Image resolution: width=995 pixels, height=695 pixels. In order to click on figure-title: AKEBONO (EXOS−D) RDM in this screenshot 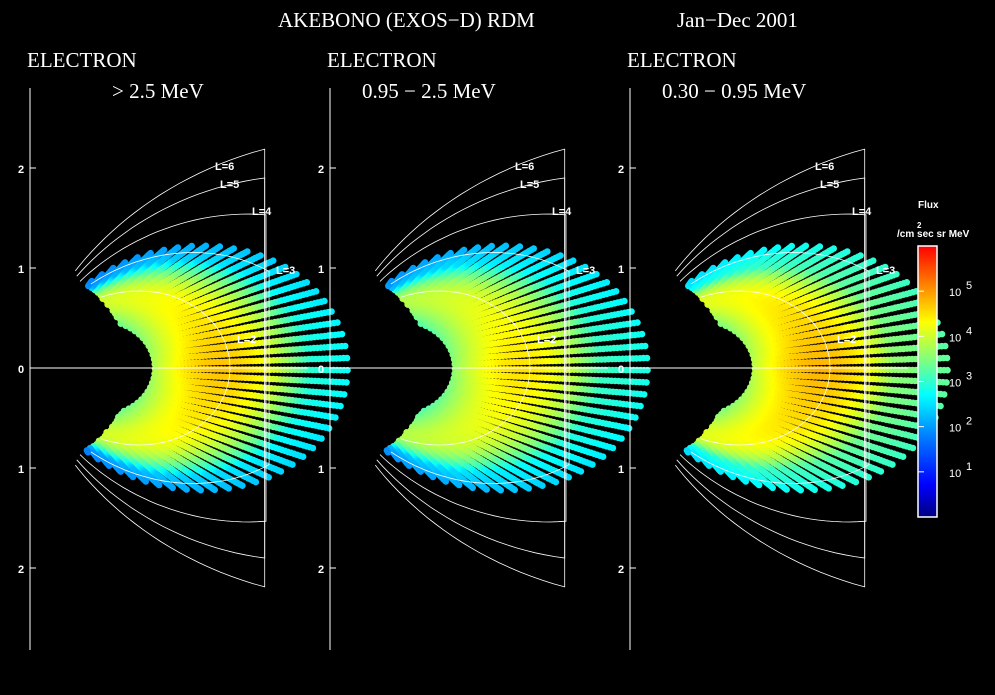, I will do `click(406, 20)`.